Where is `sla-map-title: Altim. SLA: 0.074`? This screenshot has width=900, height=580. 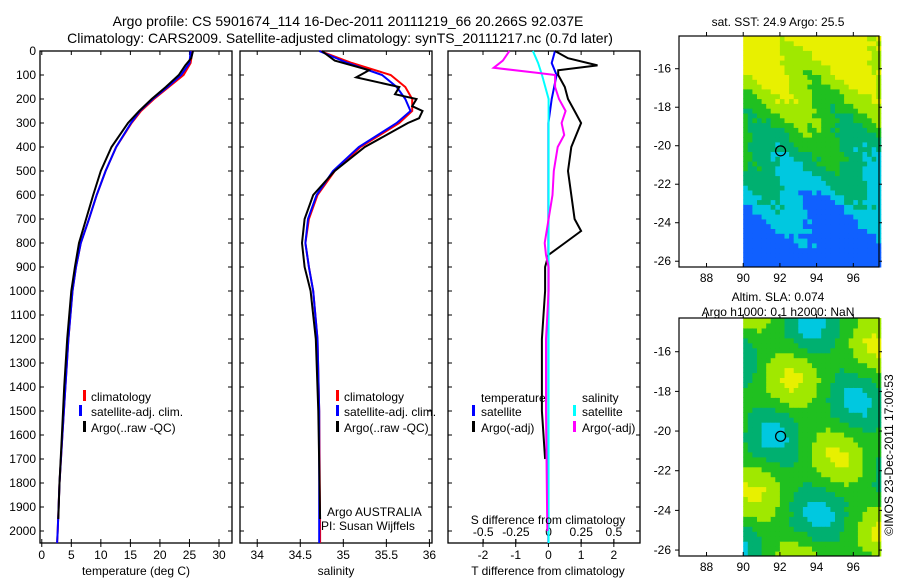 sla-map-title: Altim. SLA: 0.074 is located at coordinates (778, 297).